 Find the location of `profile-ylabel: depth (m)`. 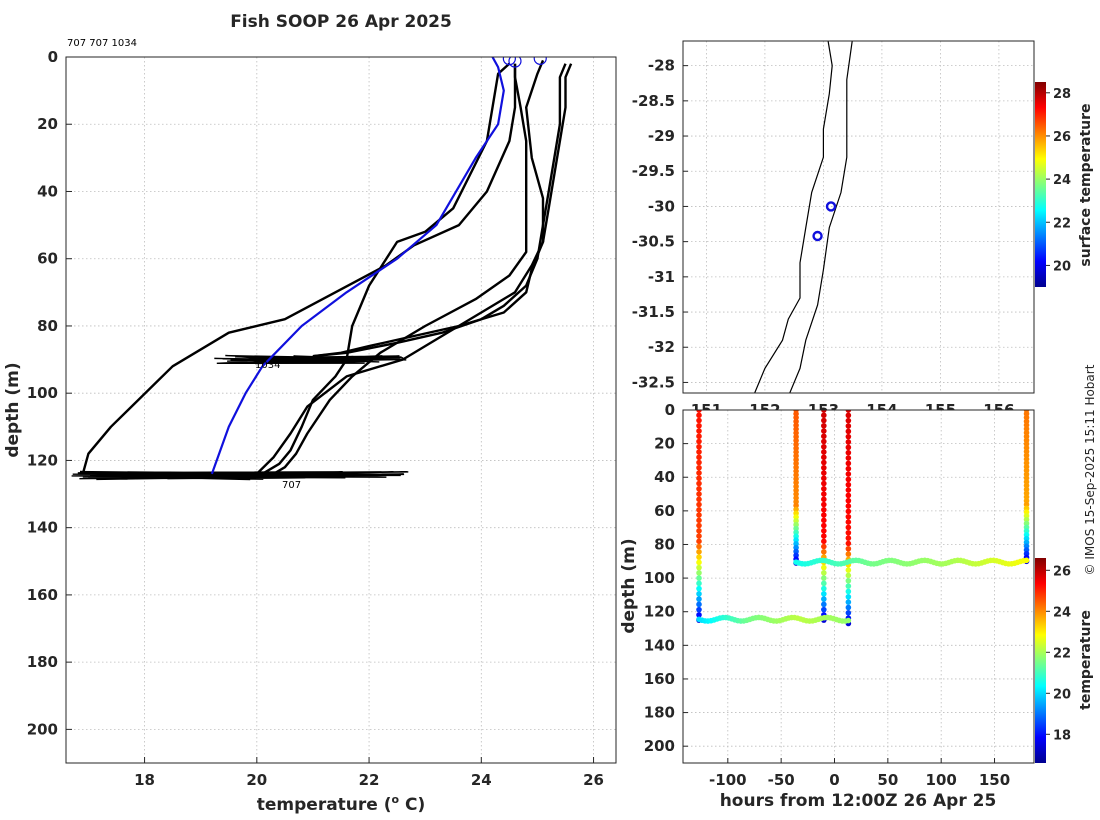

profile-ylabel: depth (m) is located at coordinates (13, 409).